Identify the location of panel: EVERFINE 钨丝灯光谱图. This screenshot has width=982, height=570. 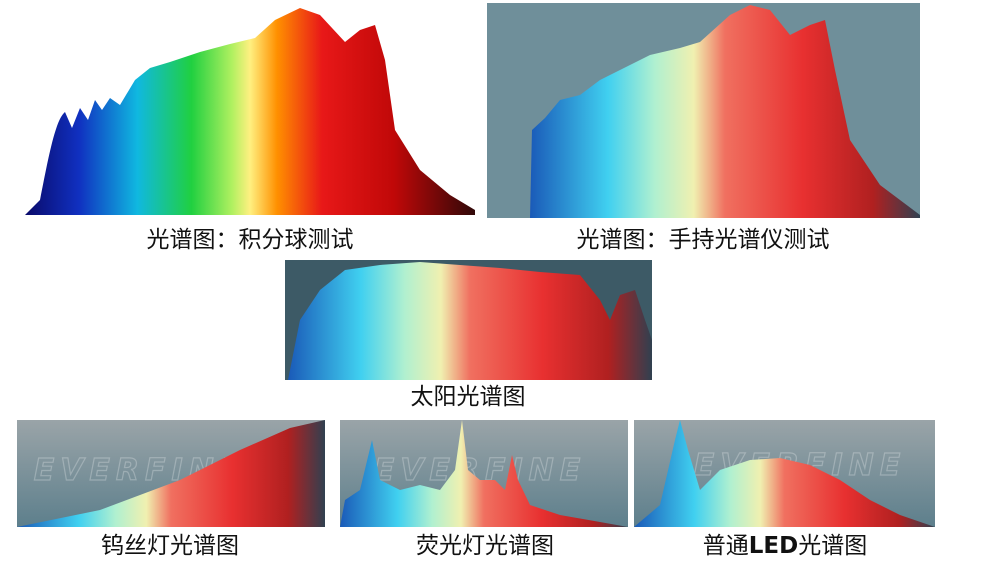
(171, 489).